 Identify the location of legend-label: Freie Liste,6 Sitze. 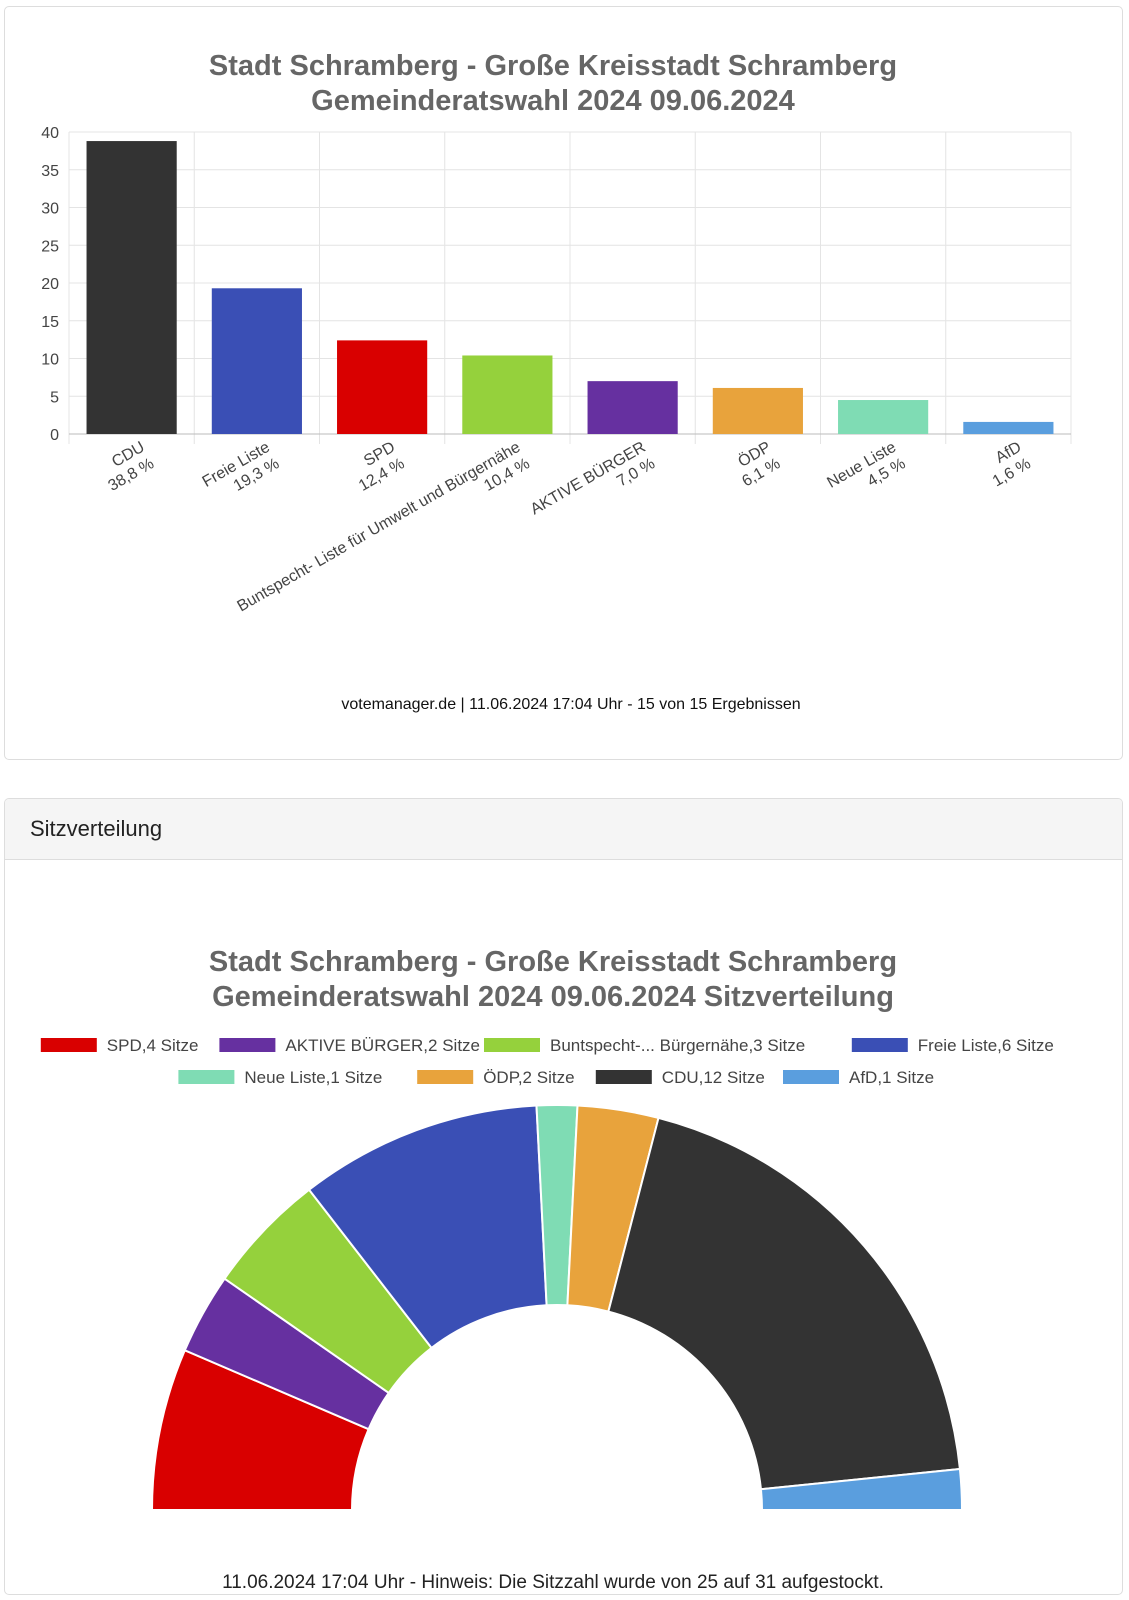
(986, 1045).